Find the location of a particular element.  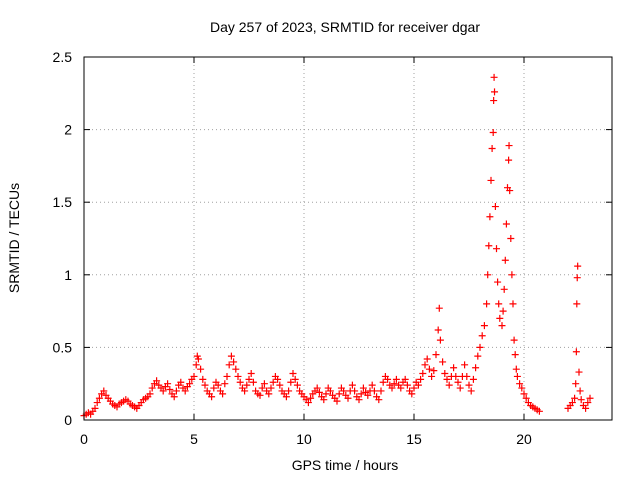

x-tick-label: 15 is located at coordinates (414, 439).